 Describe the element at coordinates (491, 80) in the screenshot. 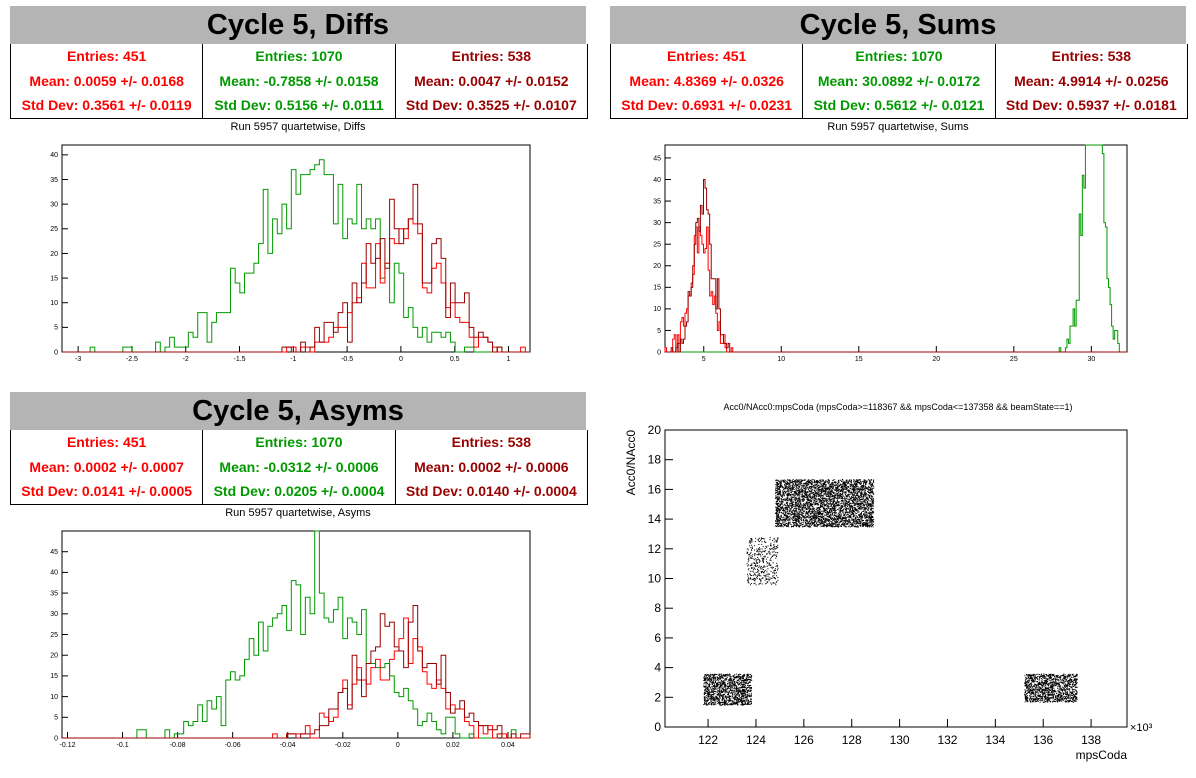

I see `mean-label: Mean: 0.0047 +/- 0.0152` at that location.